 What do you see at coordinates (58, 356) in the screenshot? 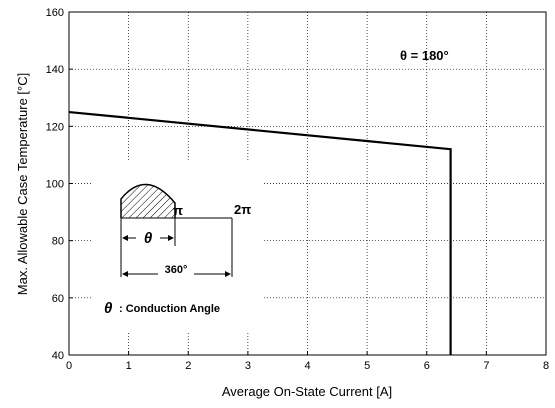
I see `y-tick-label: 40` at bounding box center [58, 356].